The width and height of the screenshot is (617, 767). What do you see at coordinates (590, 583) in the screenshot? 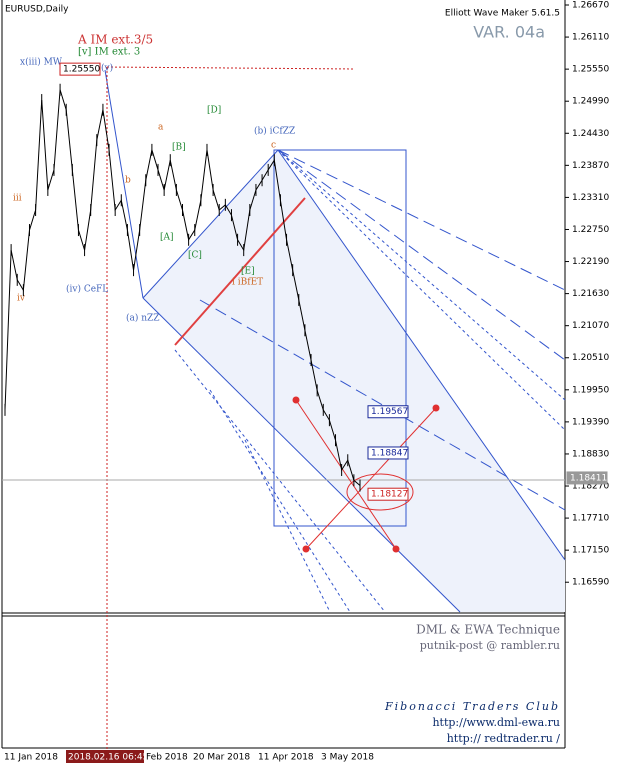
I see `y-tick-label: 1.16590` at bounding box center [590, 583].